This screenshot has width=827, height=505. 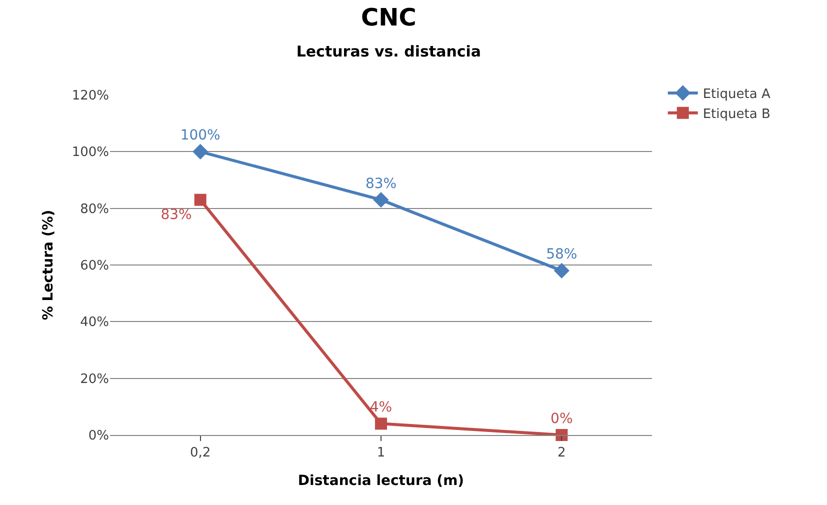 What do you see at coordinates (562, 254) in the screenshot?
I see `data-label: 58%` at bounding box center [562, 254].